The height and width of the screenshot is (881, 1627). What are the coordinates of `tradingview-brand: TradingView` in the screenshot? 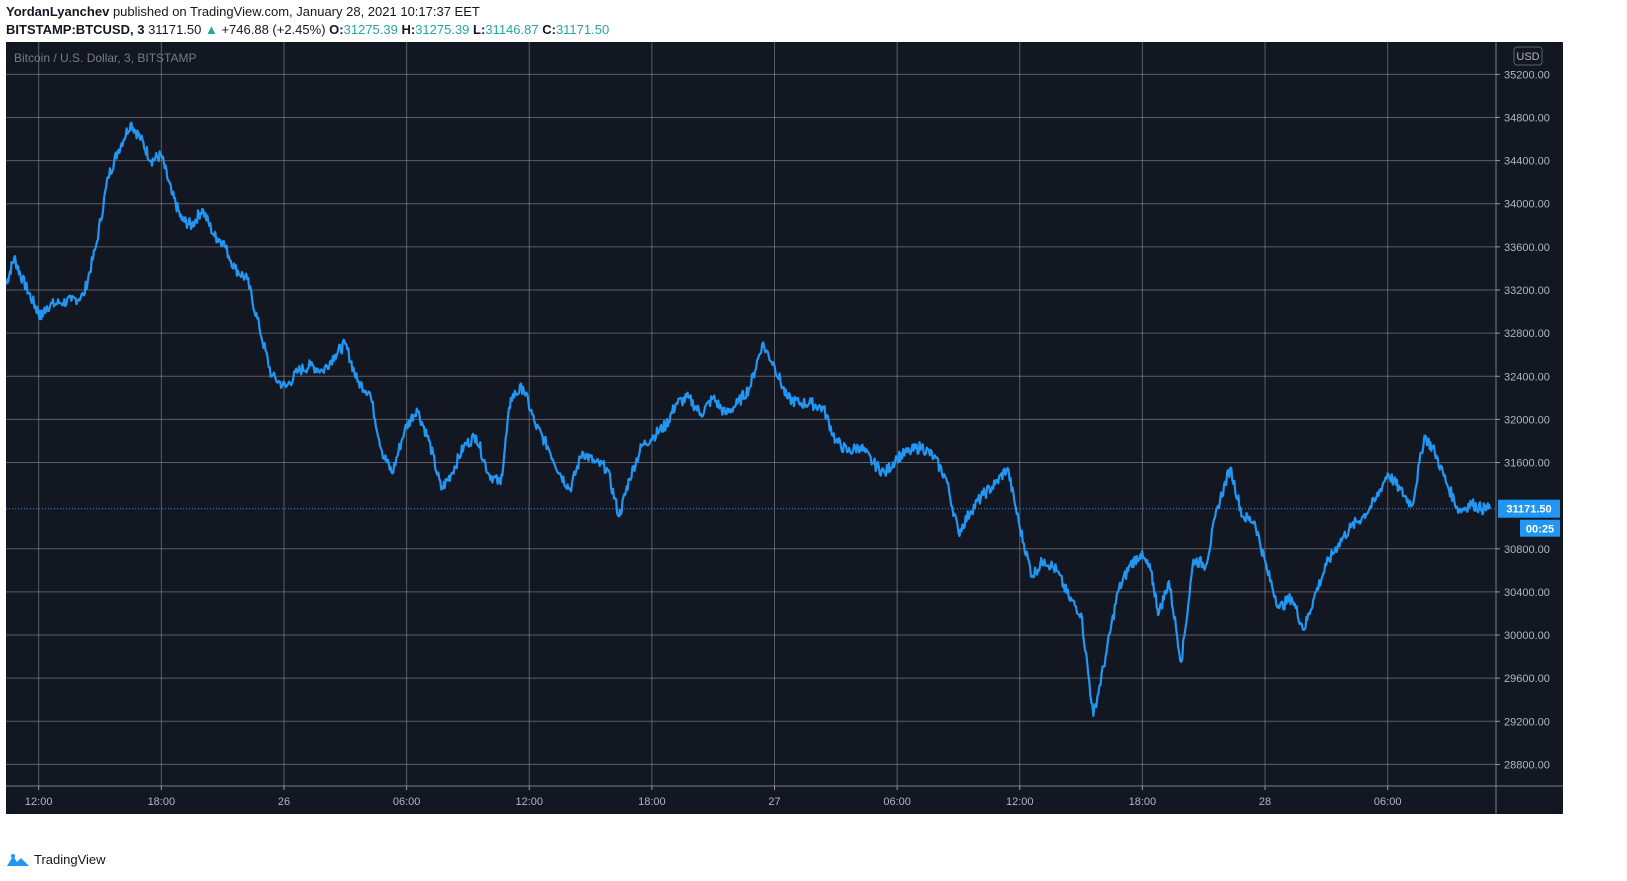 It's located at (70, 859).